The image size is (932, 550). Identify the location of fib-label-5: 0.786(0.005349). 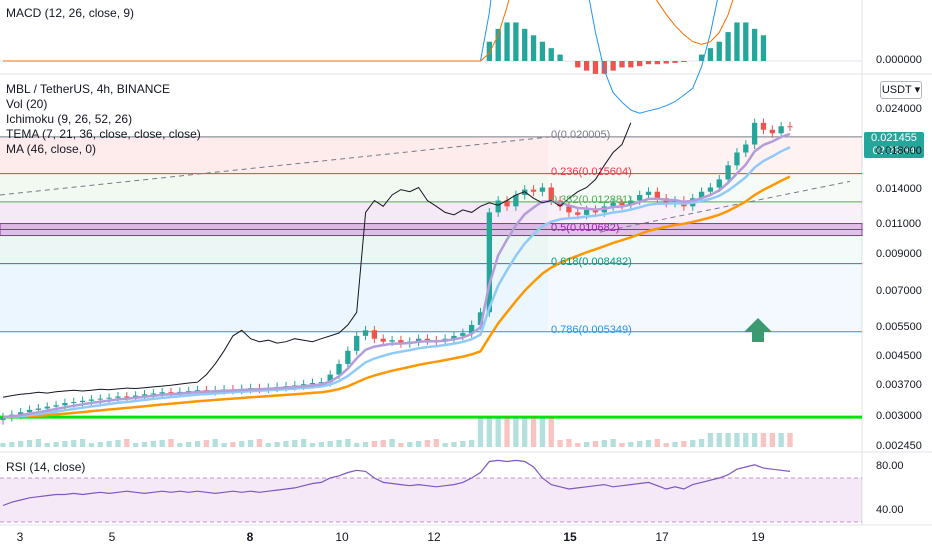
(591, 329).